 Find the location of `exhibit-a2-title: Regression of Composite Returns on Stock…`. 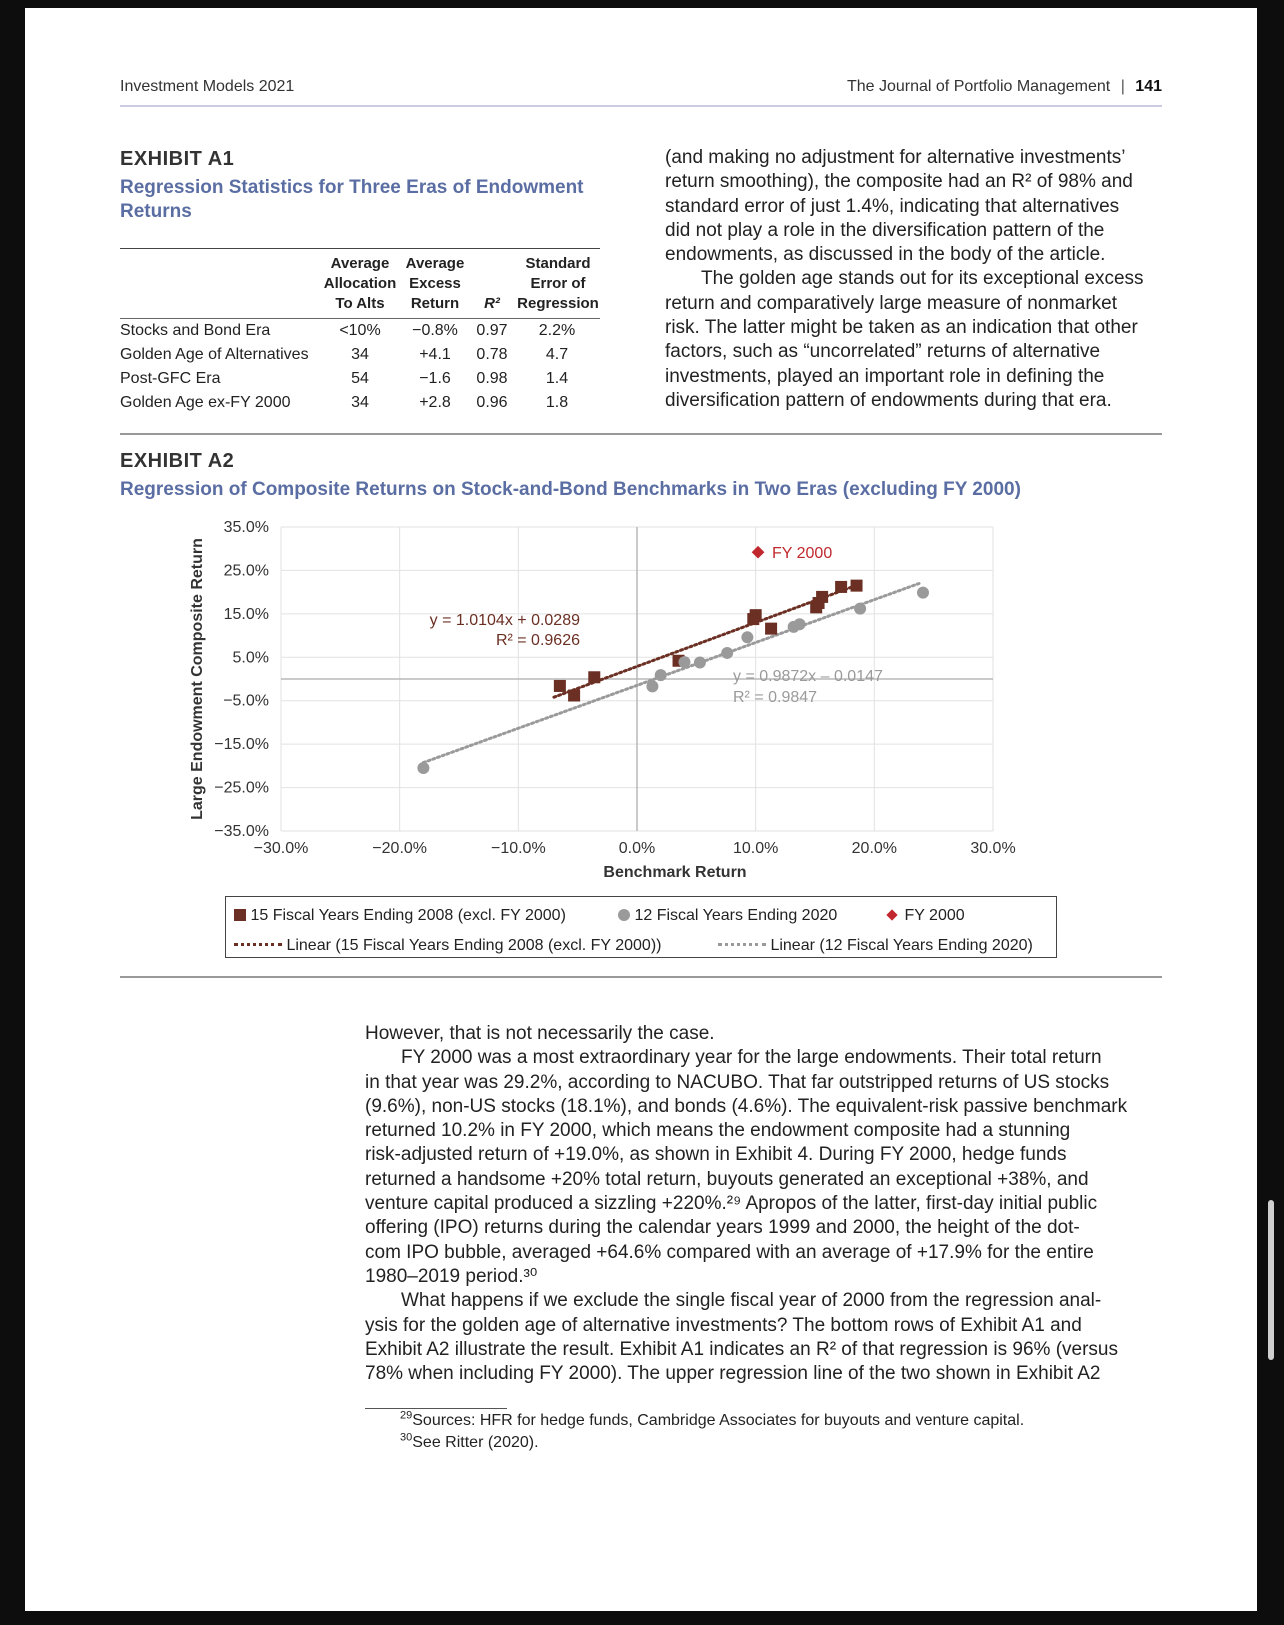

exhibit-a2-title: Regression of Composite Returns on Stock… is located at coordinates (570, 489).